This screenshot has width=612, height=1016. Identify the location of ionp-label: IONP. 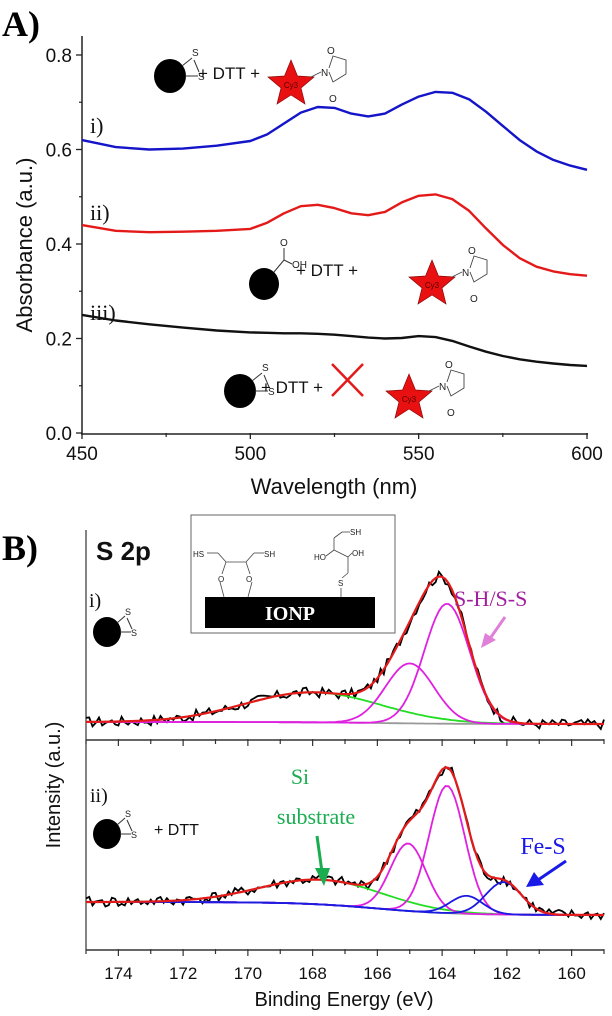
(290, 614).